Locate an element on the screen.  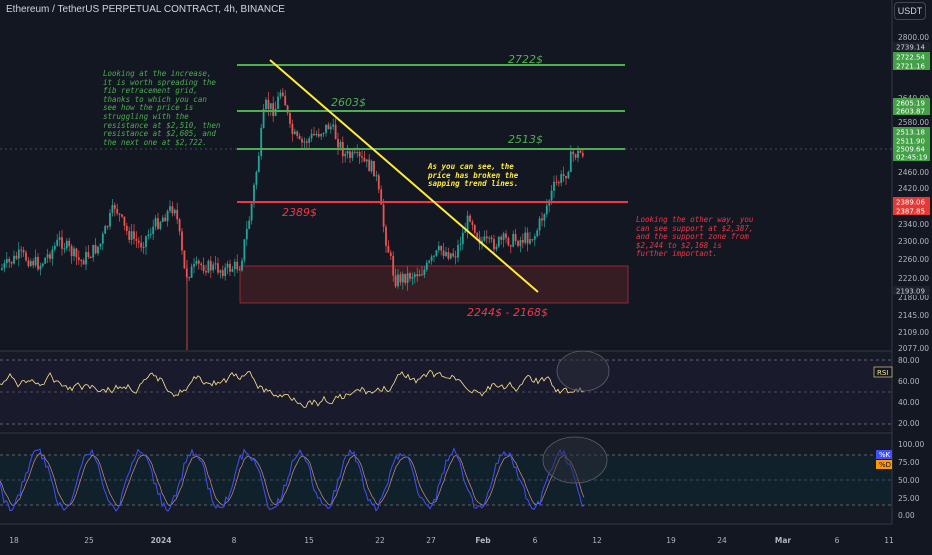
label-2722: 2722$ is located at coordinates (525, 59).